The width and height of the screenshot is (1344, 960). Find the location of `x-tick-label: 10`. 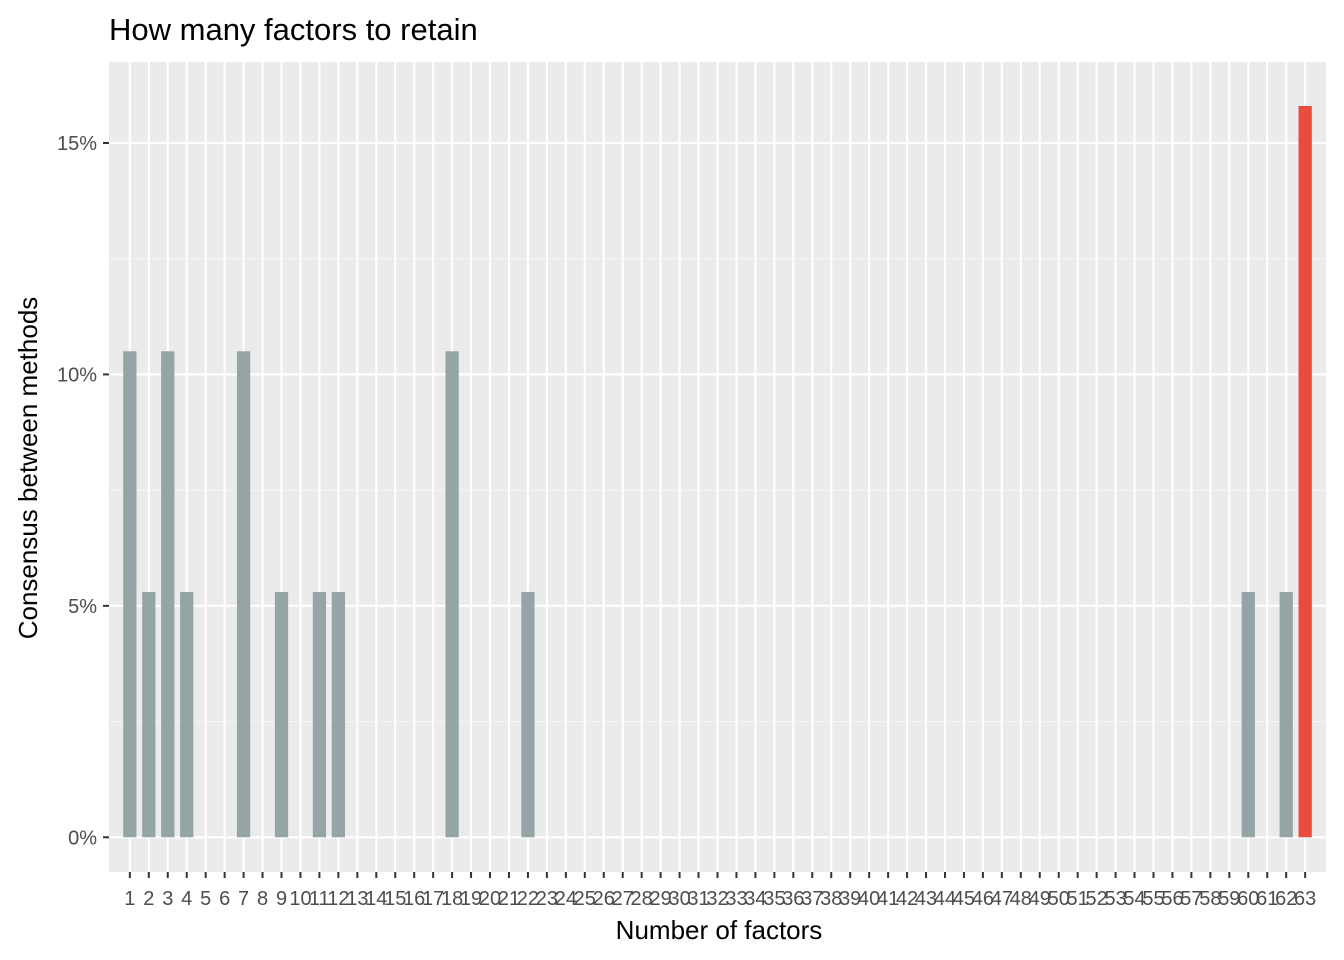

x-tick-label: 10 is located at coordinates (300, 899).